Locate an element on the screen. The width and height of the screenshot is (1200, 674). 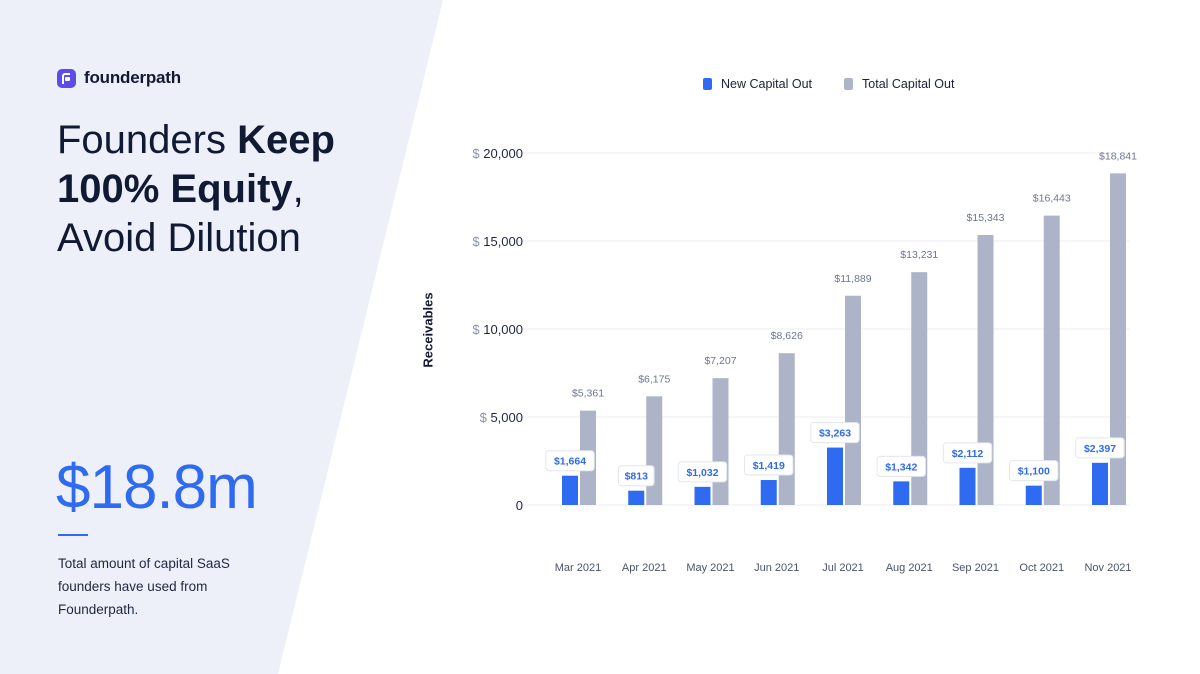
data-label-new-capital: $2,112 is located at coordinates (968, 454).